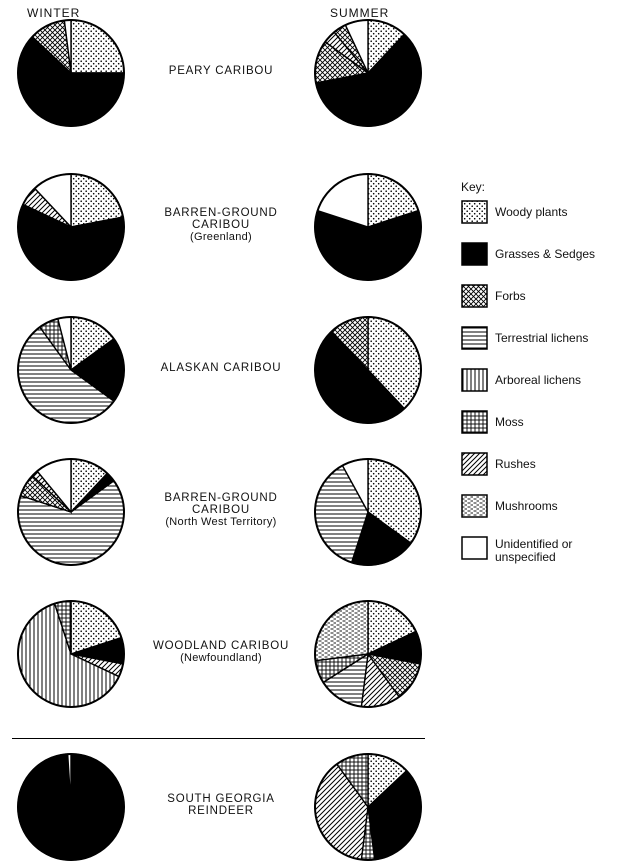 The image size is (632, 865). What do you see at coordinates (221, 237) in the screenshot?
I see `animal-region: (Greenland)` at bounding box center [221, 237].